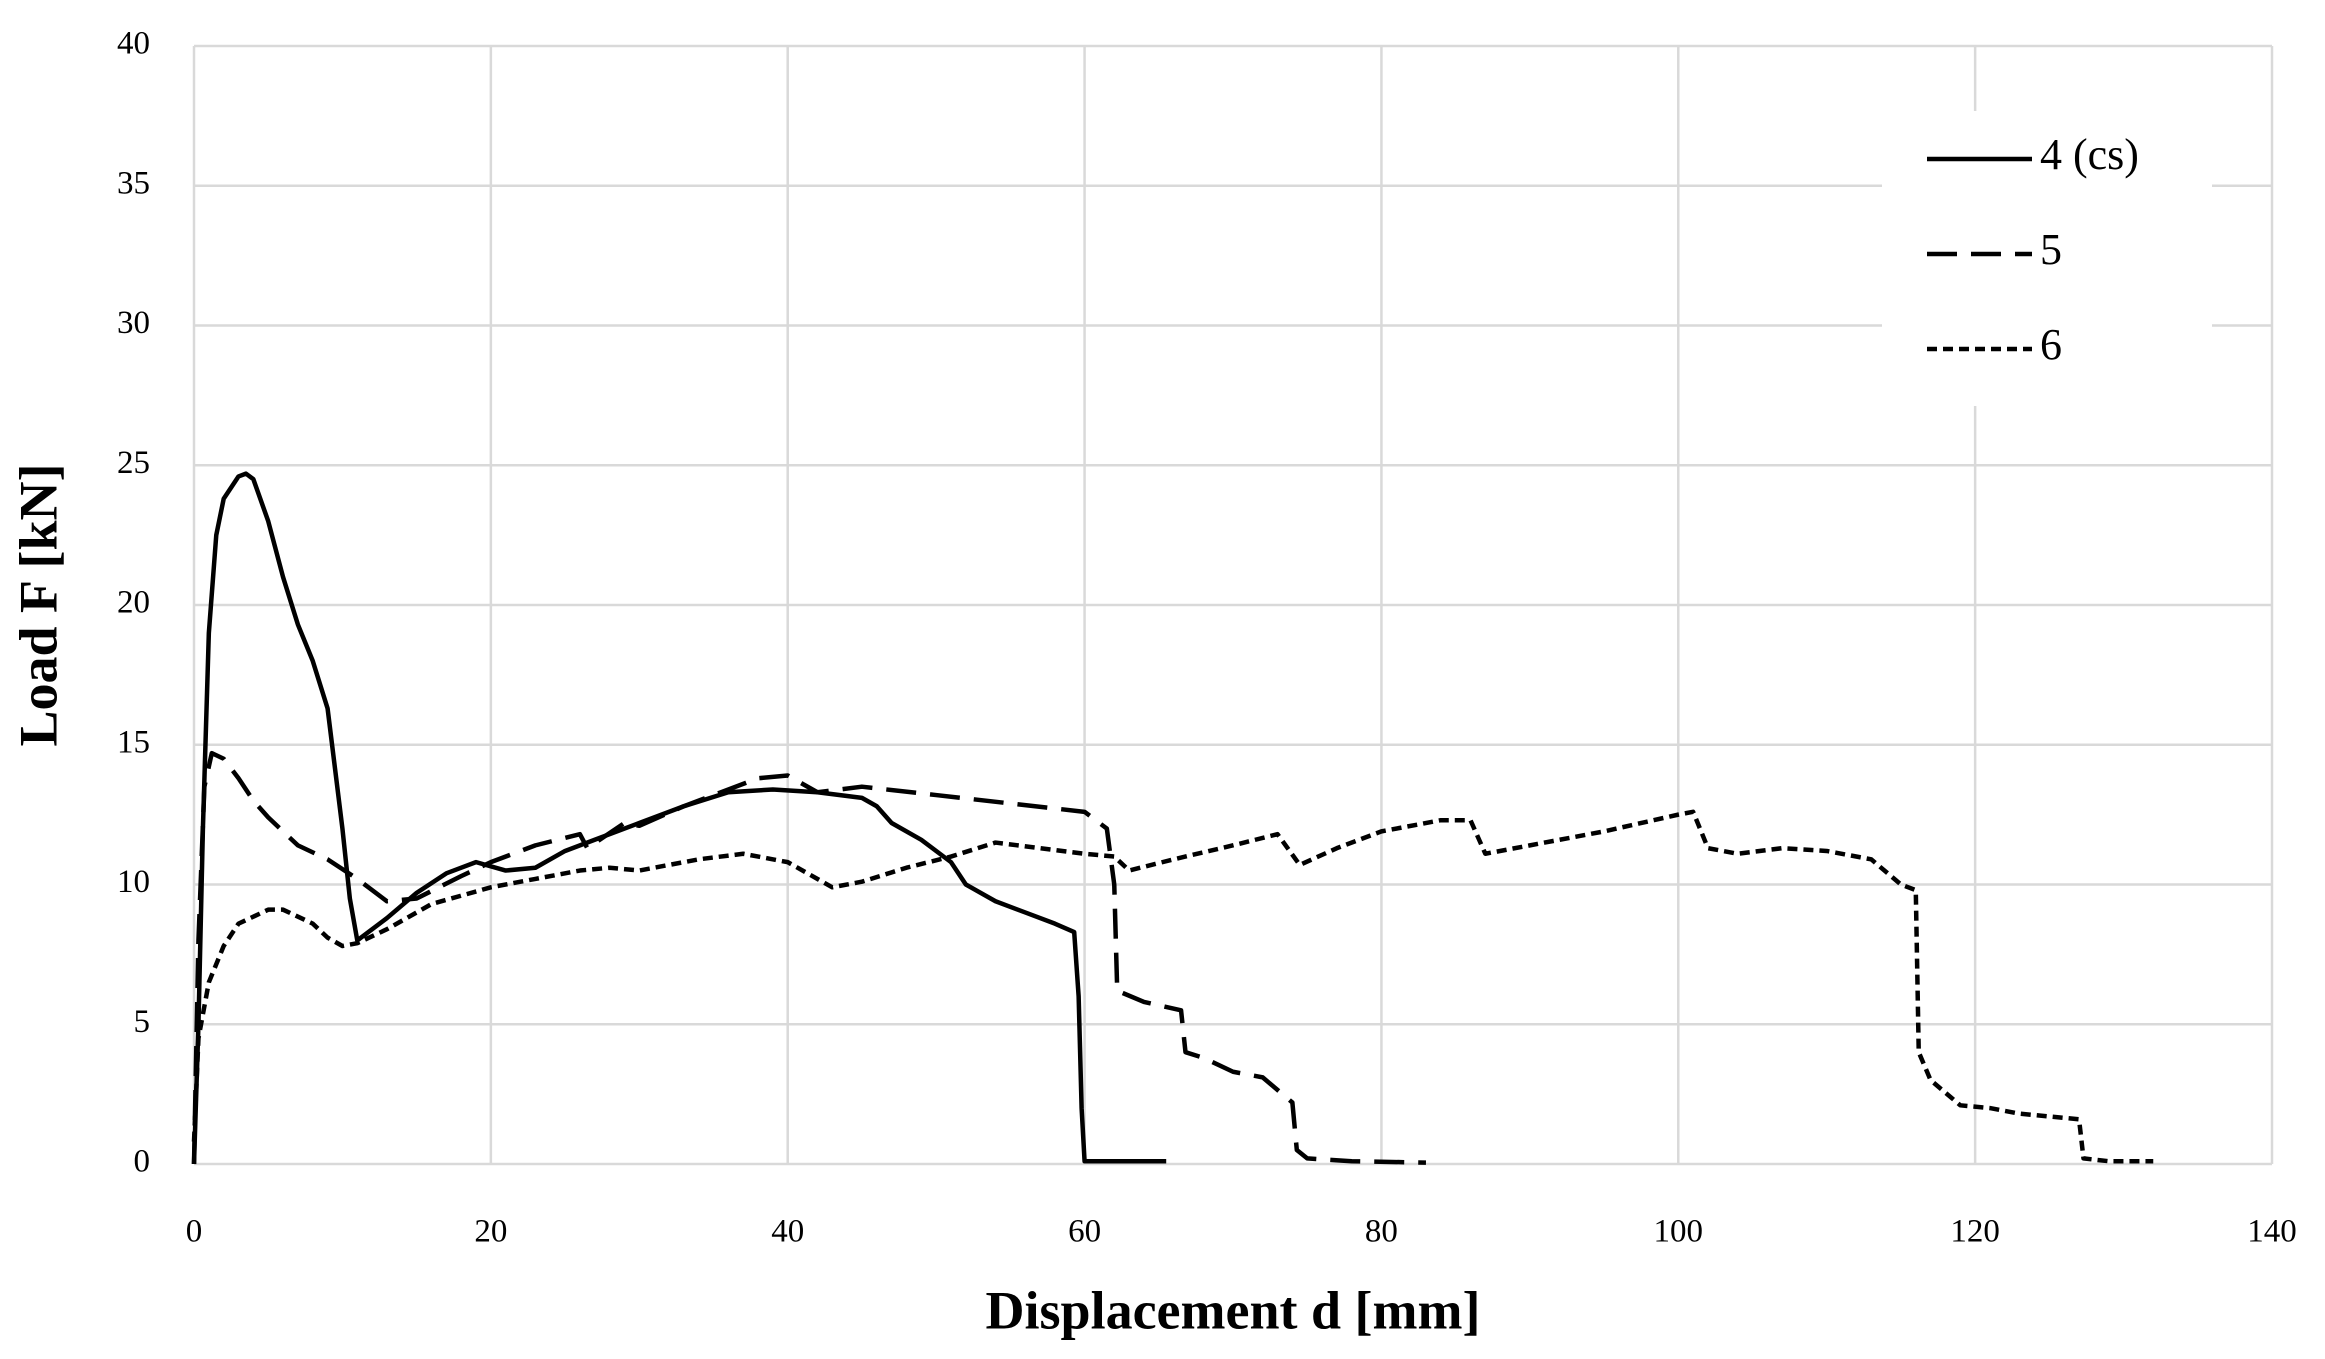  Describe the element at coordinates (1233, 1310) in the screenshot. I see `x-axis-title: Displacement d [mm]` at that location.